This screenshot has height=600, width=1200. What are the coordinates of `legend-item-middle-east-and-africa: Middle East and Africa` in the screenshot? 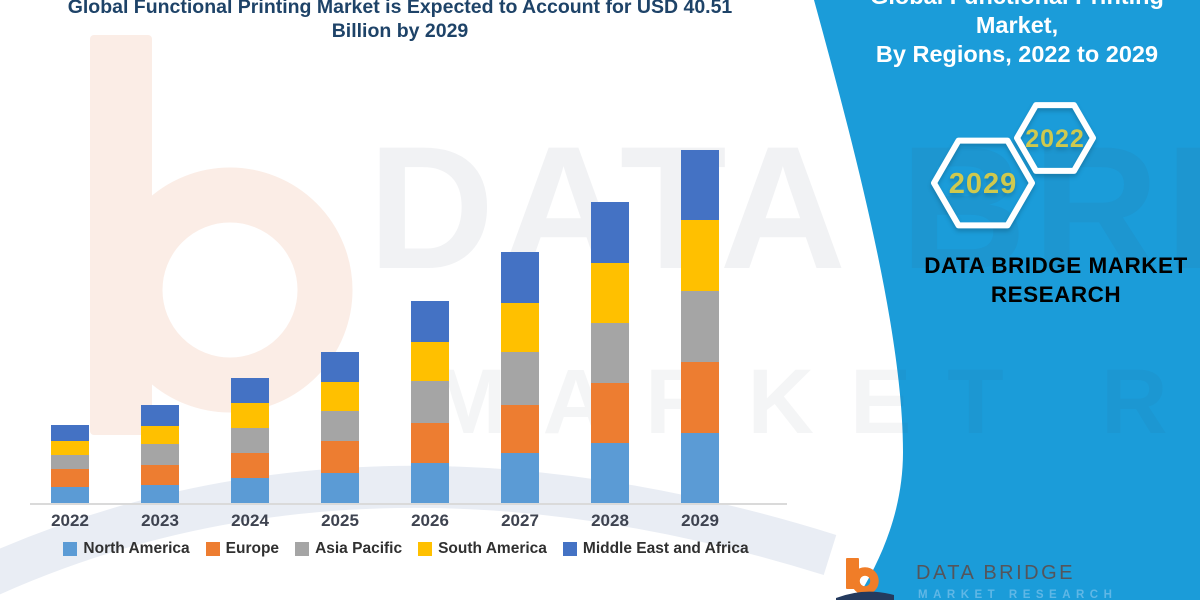 It's located at (655, 549).